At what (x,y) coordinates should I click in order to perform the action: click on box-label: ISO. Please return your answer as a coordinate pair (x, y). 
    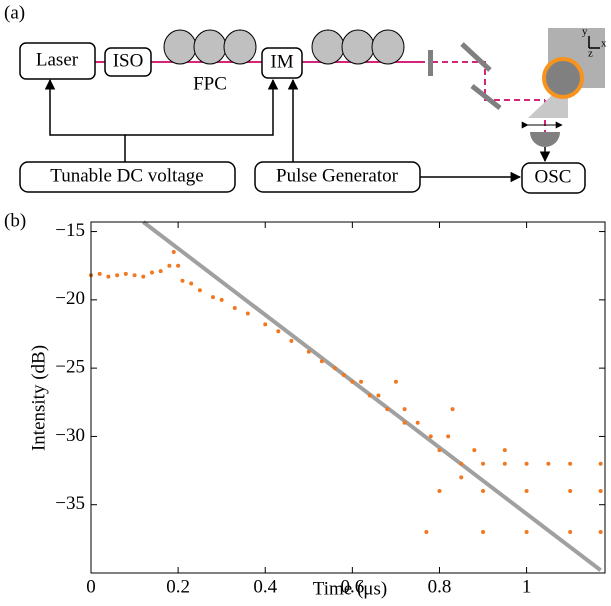
    Looking at the image, I should click on (128, 60).